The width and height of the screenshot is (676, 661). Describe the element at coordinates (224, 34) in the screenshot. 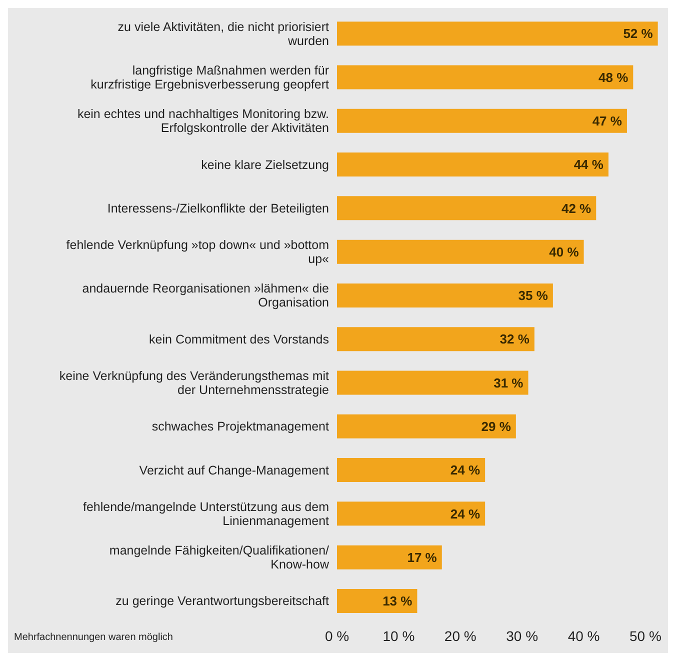

I see `y-tick-label: zu viele Aktivitäten, die nicht priorisiert wurden` at that location.